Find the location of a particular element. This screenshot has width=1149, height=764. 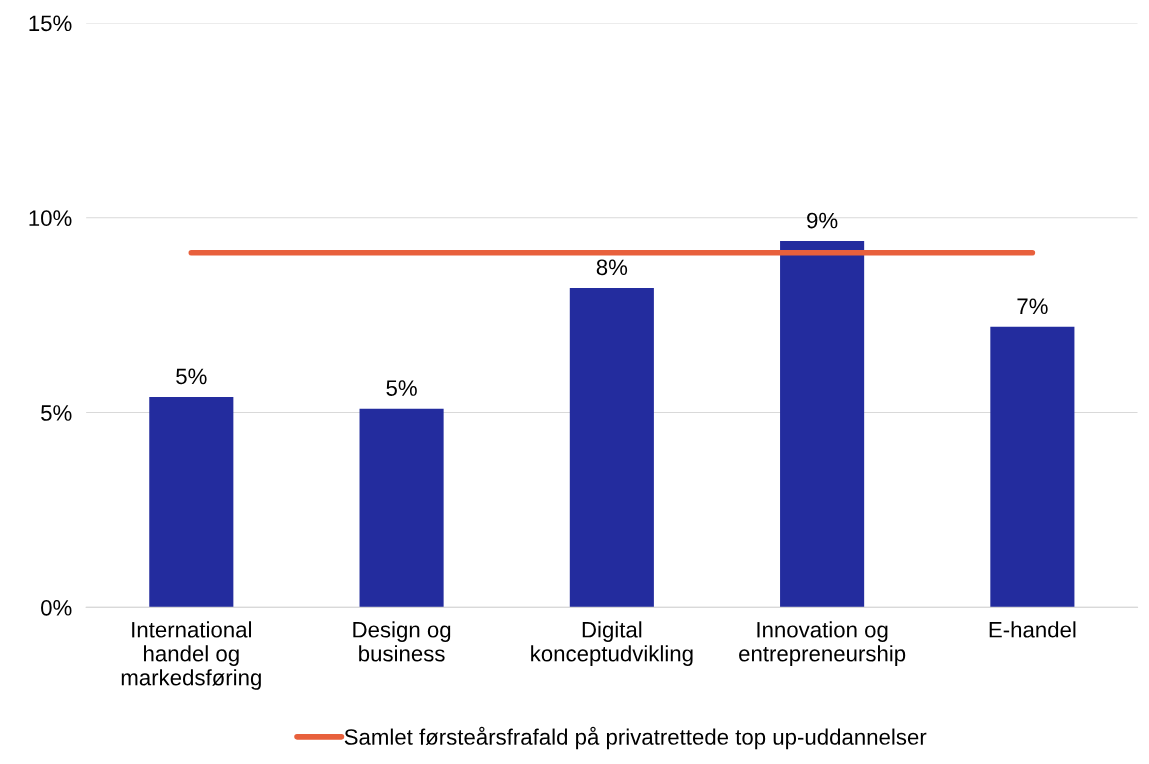

x-tick-label: Innovation og entrepreneurship is located at coordinates (822, 643).